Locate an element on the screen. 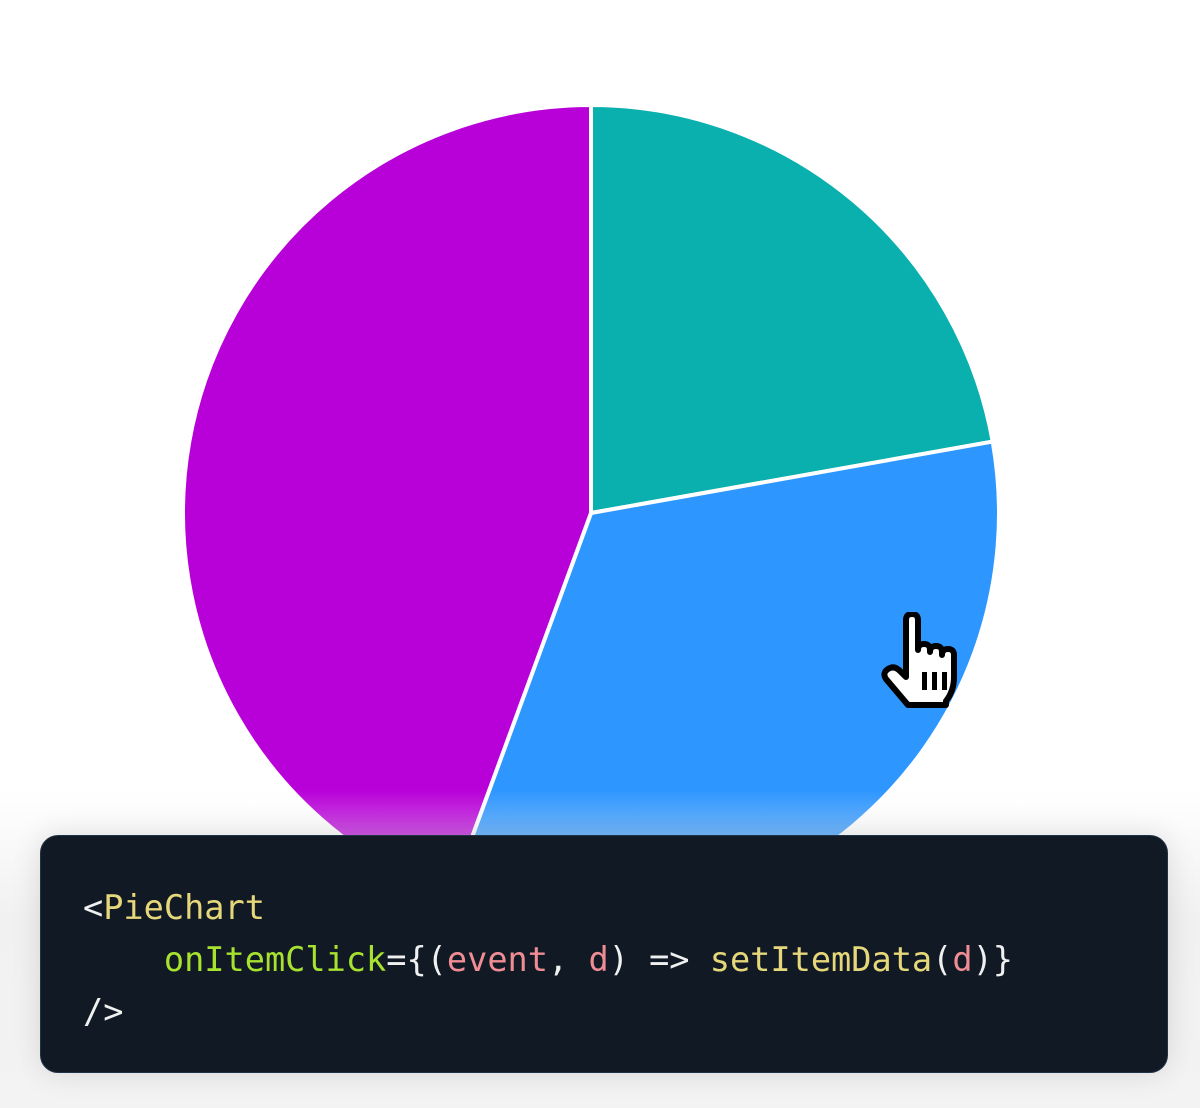 This screenshot has width=1200, height=1108. code-token: ( is located at coordinates (942, 959).